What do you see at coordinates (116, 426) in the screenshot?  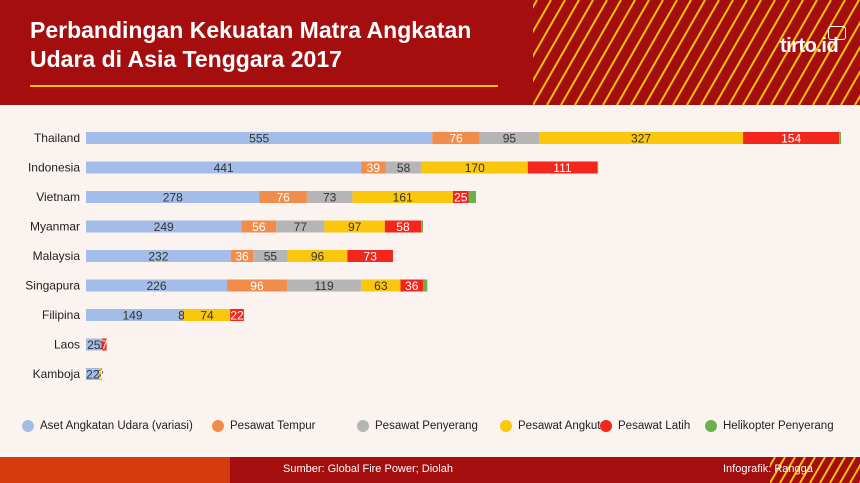 I see `legend-label: Aset Angkatan Udara (variasi)` at bounding box center [116, 426].